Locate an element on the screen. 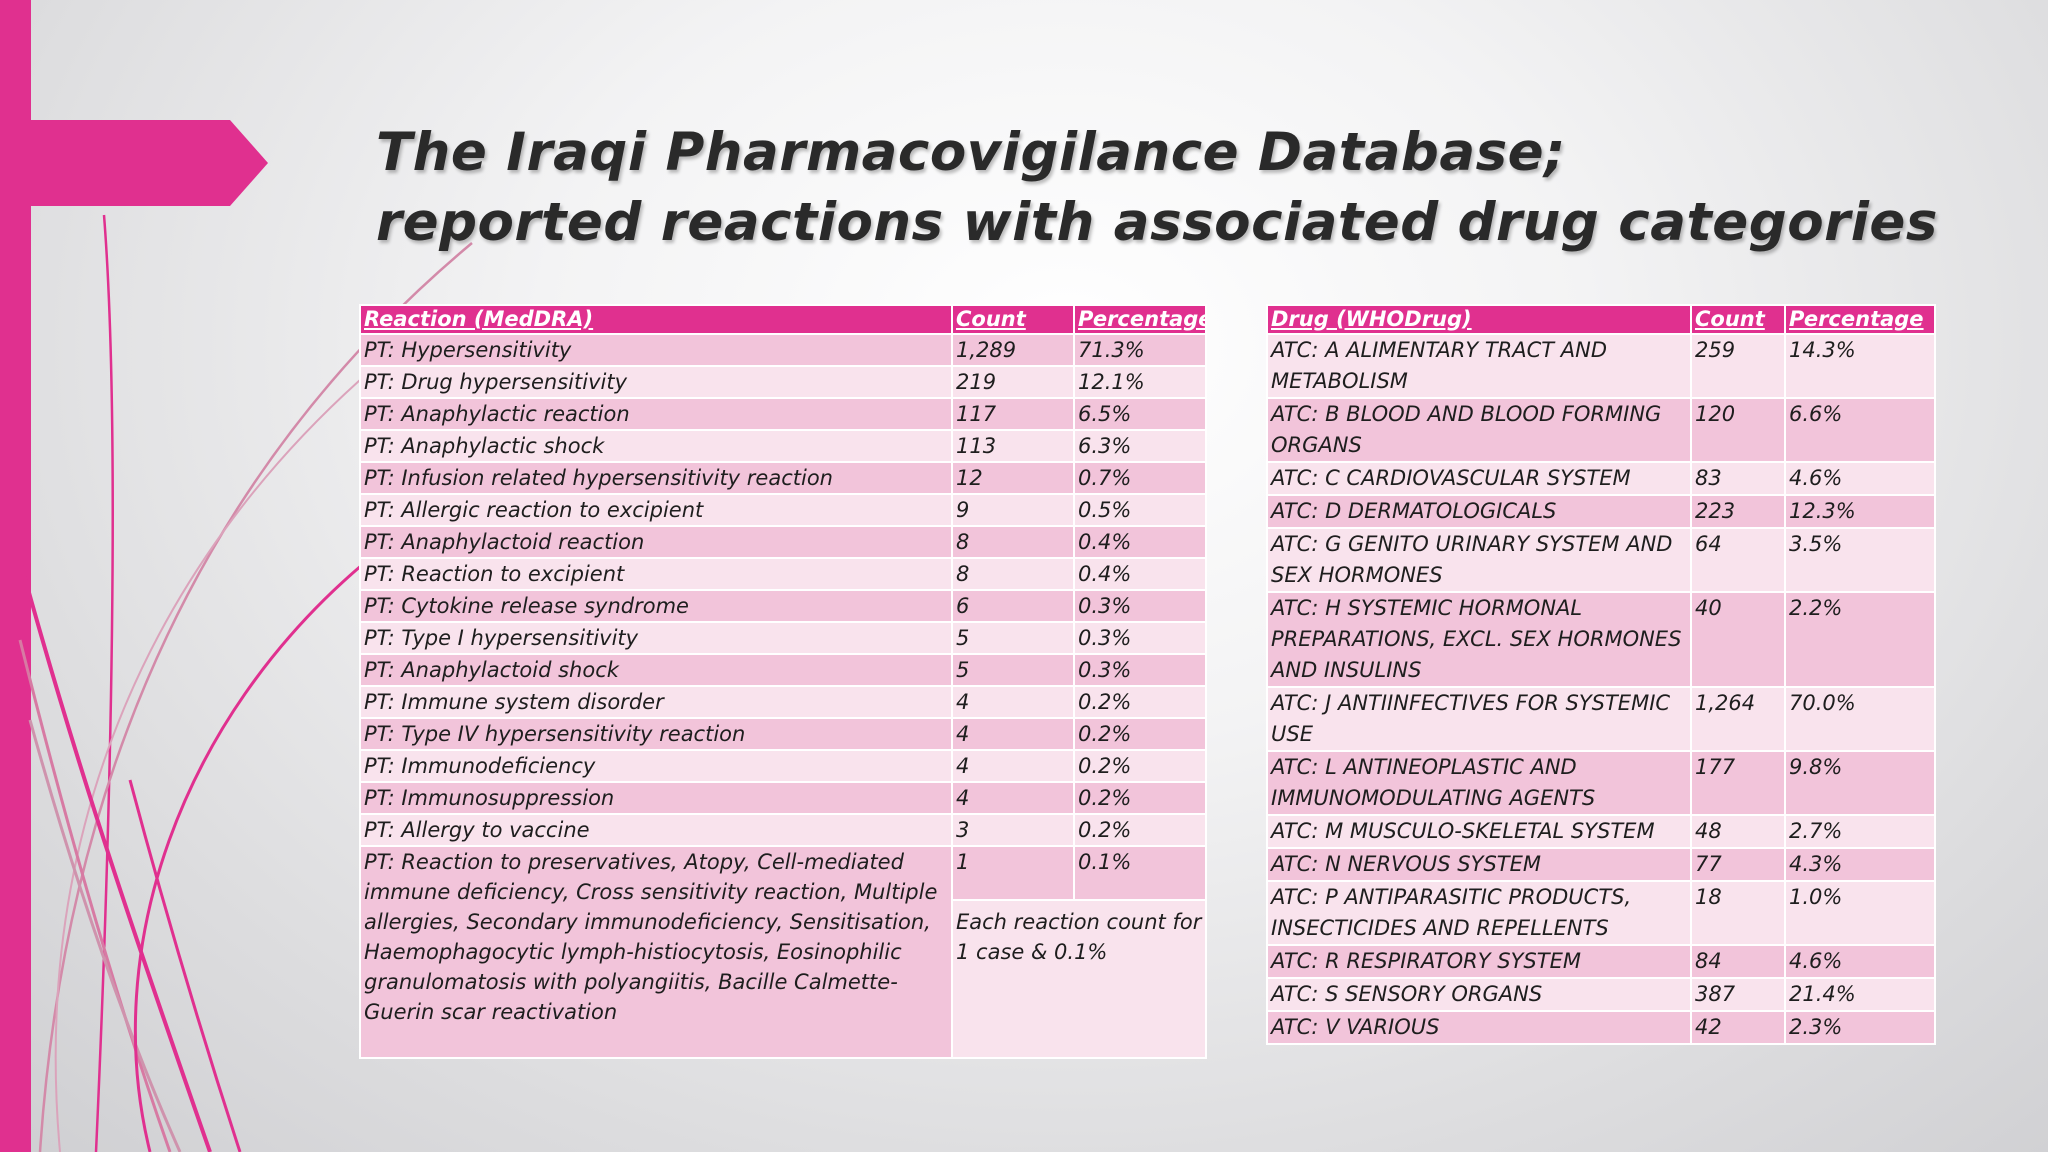 This screenshot has width=2048, height=1152. count-cell: 1 is located at coordinates (1013, 873).